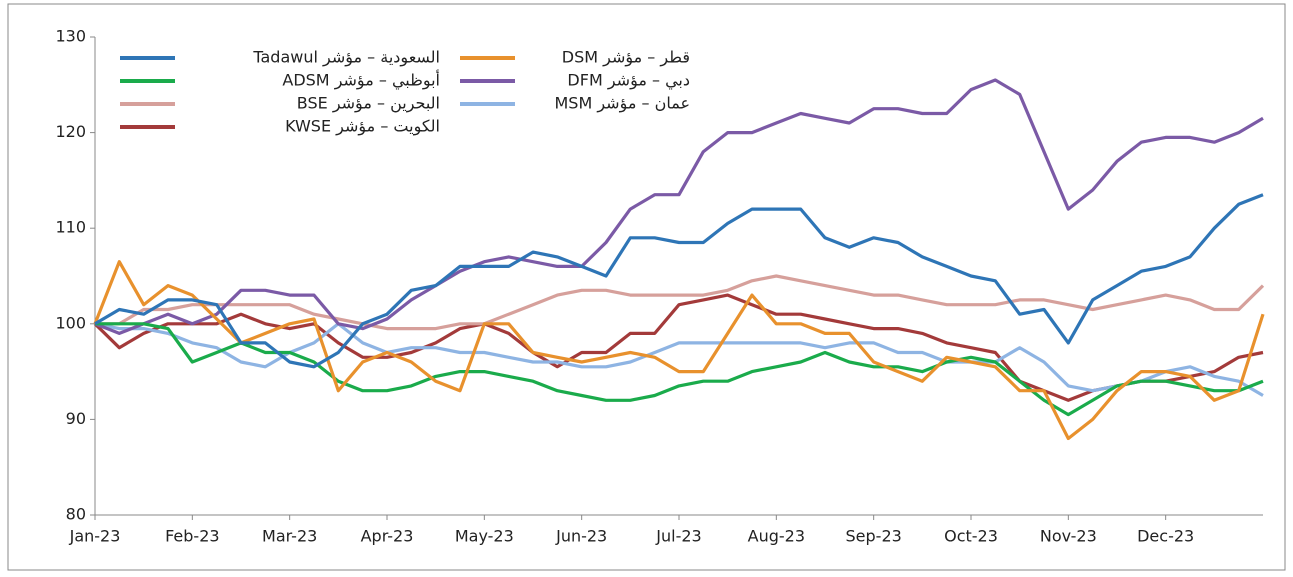 This screenshot has height=577, width=1293. I want to click on x-tick-label: Jul-23, so click(678, 536).